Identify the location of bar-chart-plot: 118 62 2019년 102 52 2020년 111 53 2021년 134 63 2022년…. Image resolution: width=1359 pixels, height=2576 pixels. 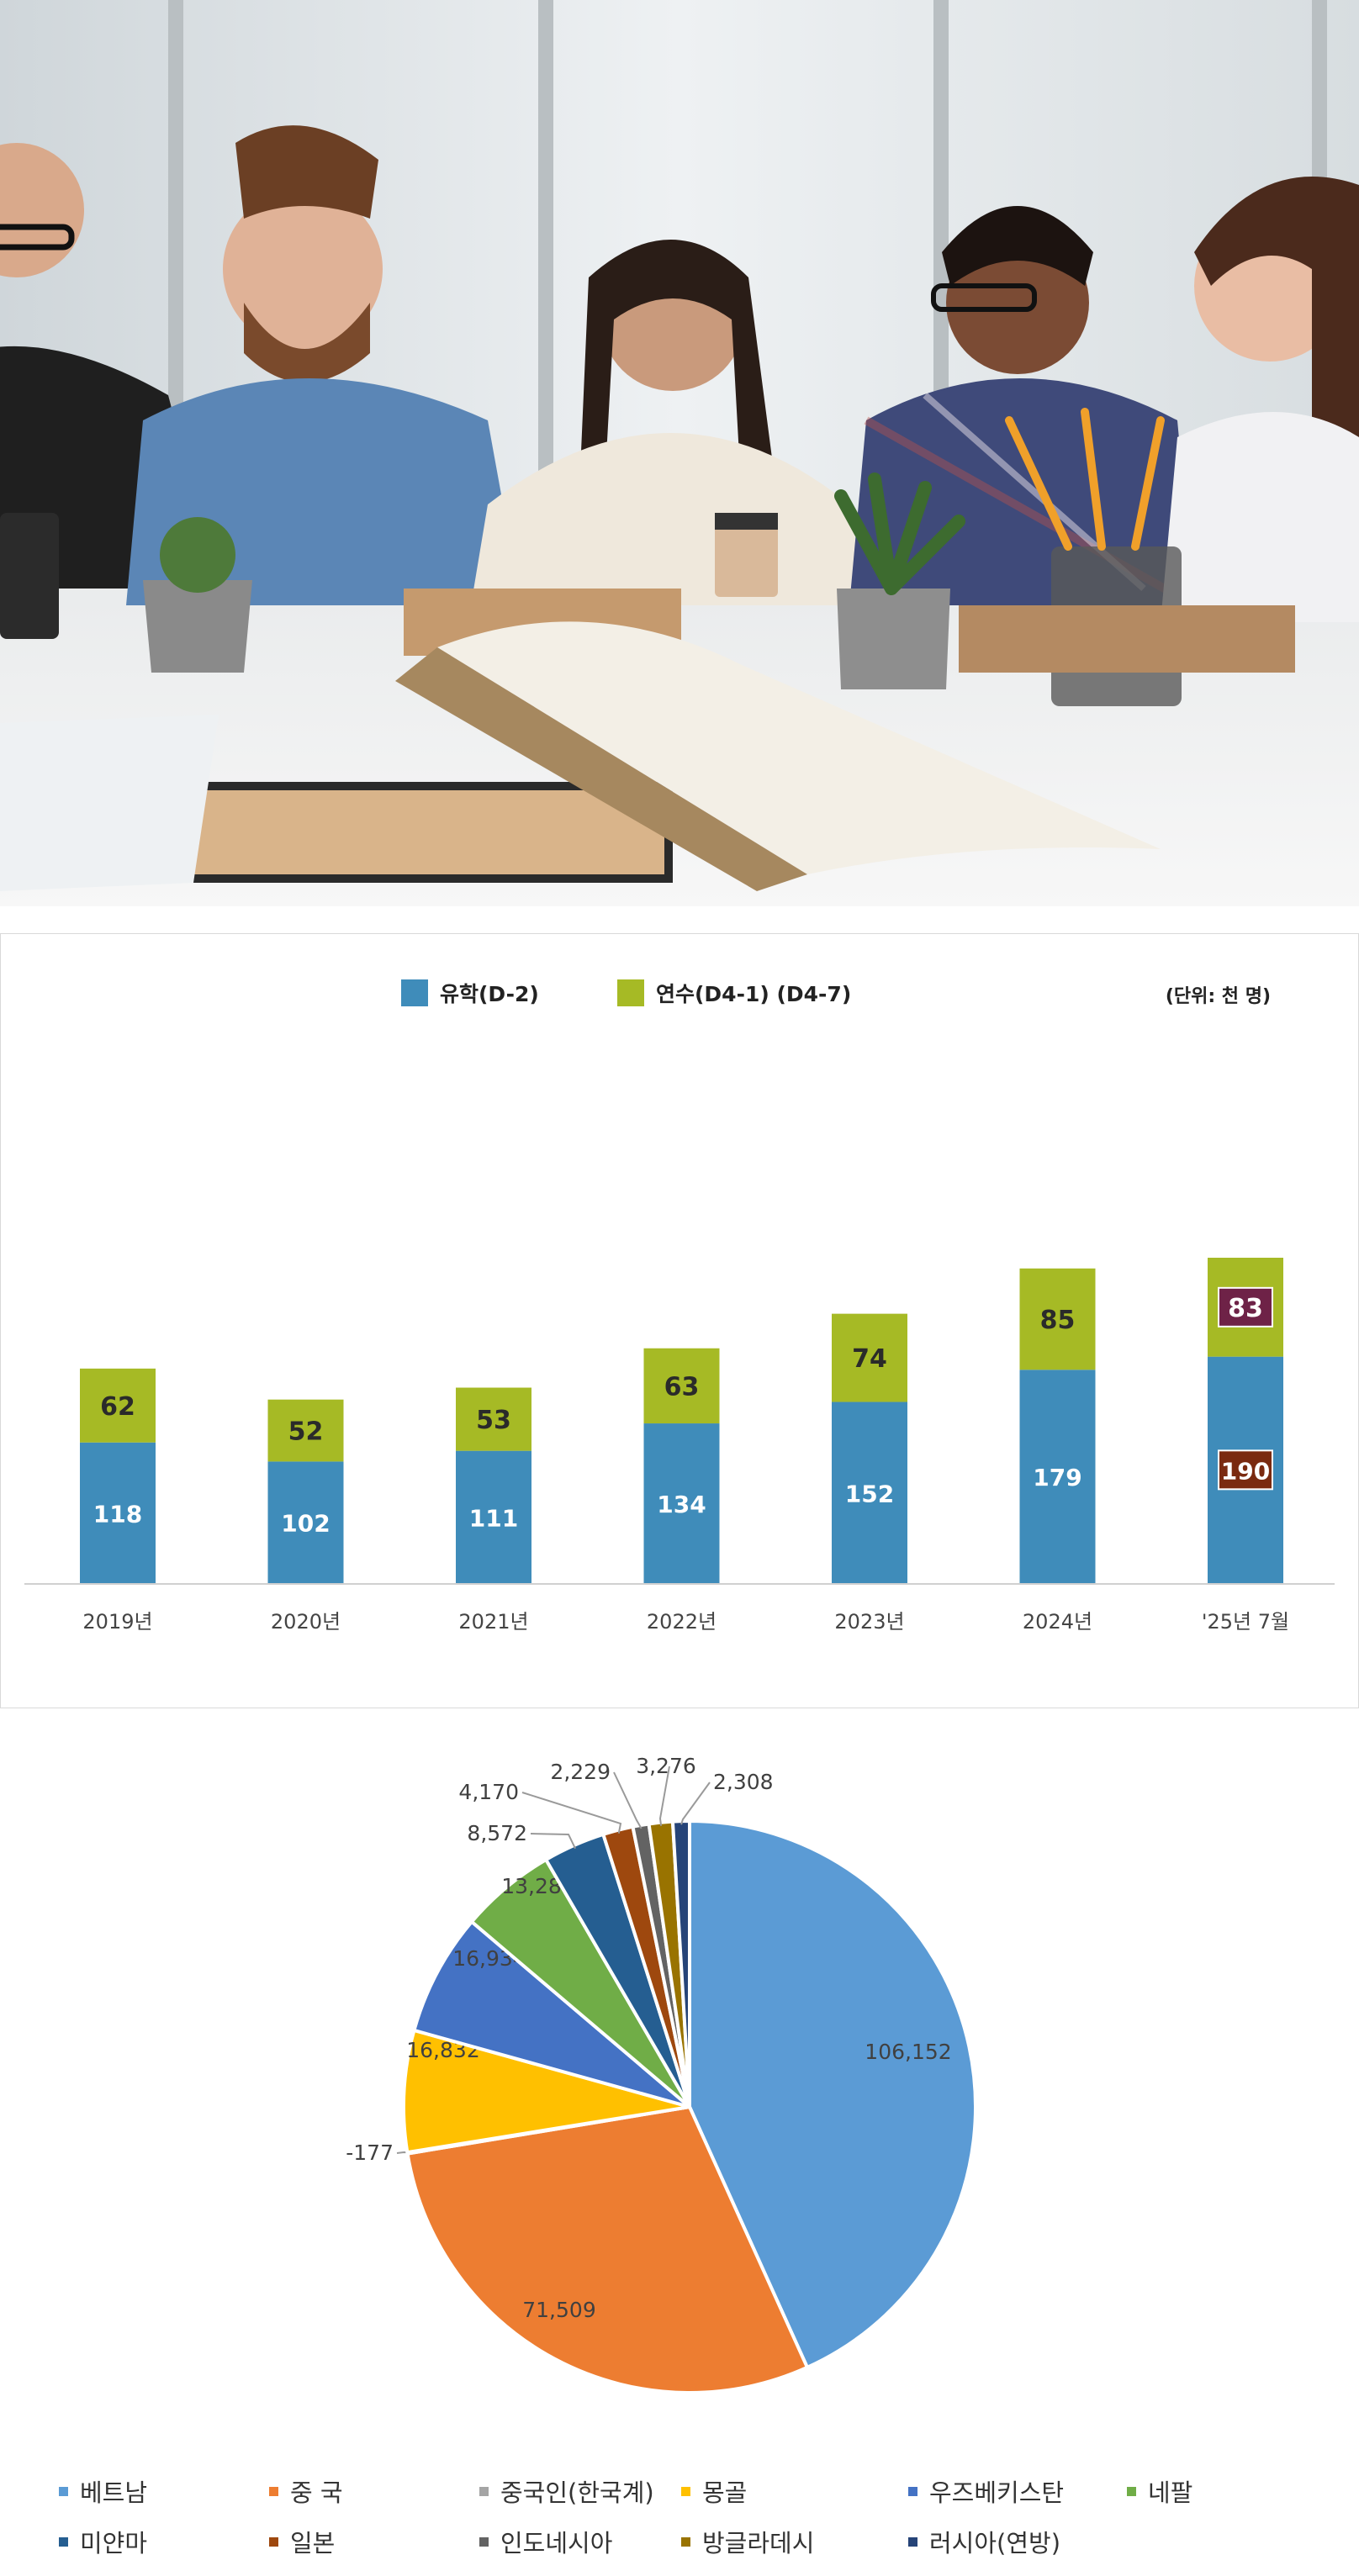
(679, 1445).